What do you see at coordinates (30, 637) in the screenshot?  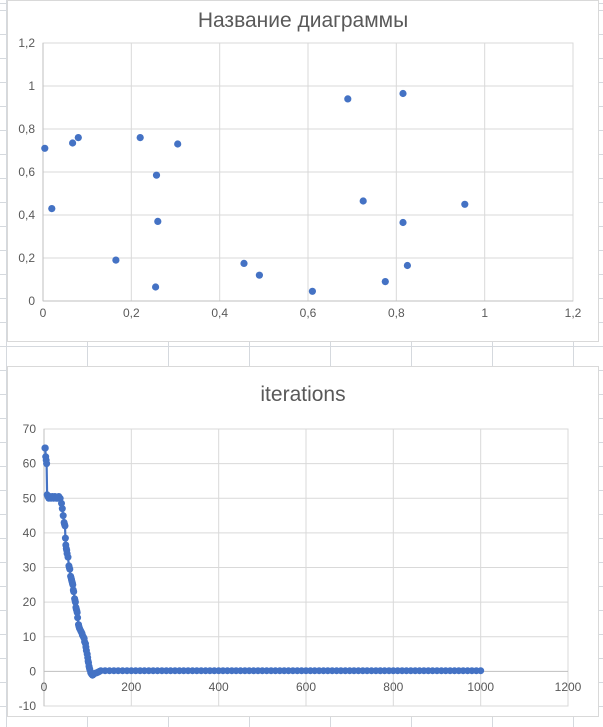 I see `y-tick-label: 10` at bounding box center [30, 637].